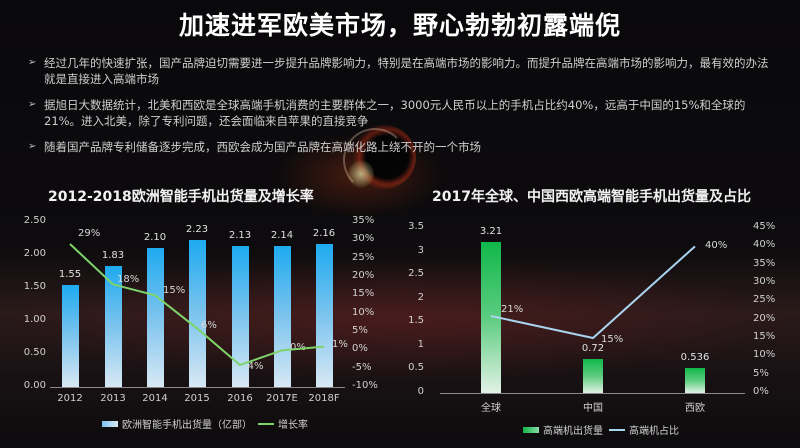 This screenshot has height=448, width=800. I want to click on line-value-label: 15%, so click(174, 291).